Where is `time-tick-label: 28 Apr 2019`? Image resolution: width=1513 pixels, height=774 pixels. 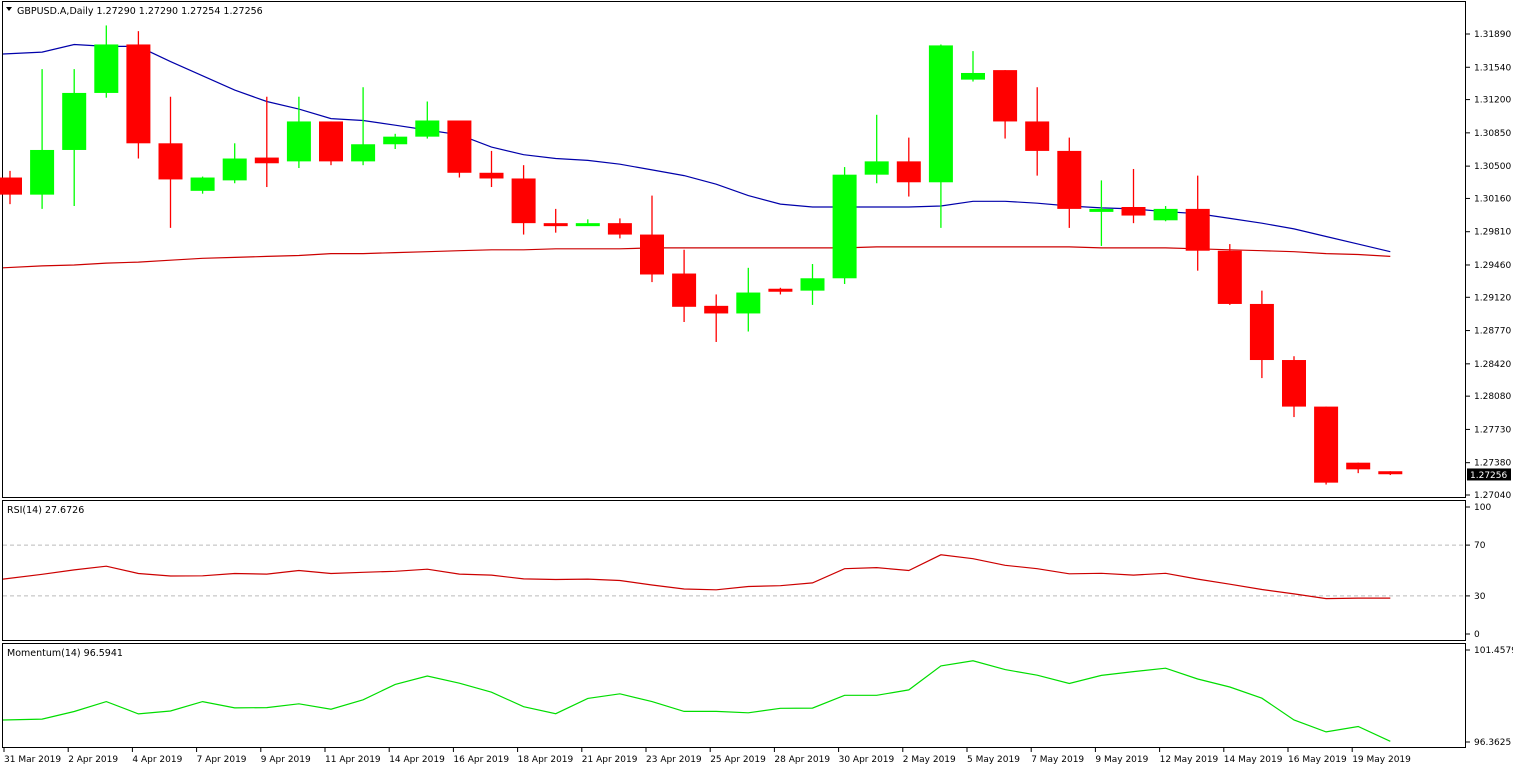 time-tick-label: 28 Apr 2019 is located at coordinates (802, 760).